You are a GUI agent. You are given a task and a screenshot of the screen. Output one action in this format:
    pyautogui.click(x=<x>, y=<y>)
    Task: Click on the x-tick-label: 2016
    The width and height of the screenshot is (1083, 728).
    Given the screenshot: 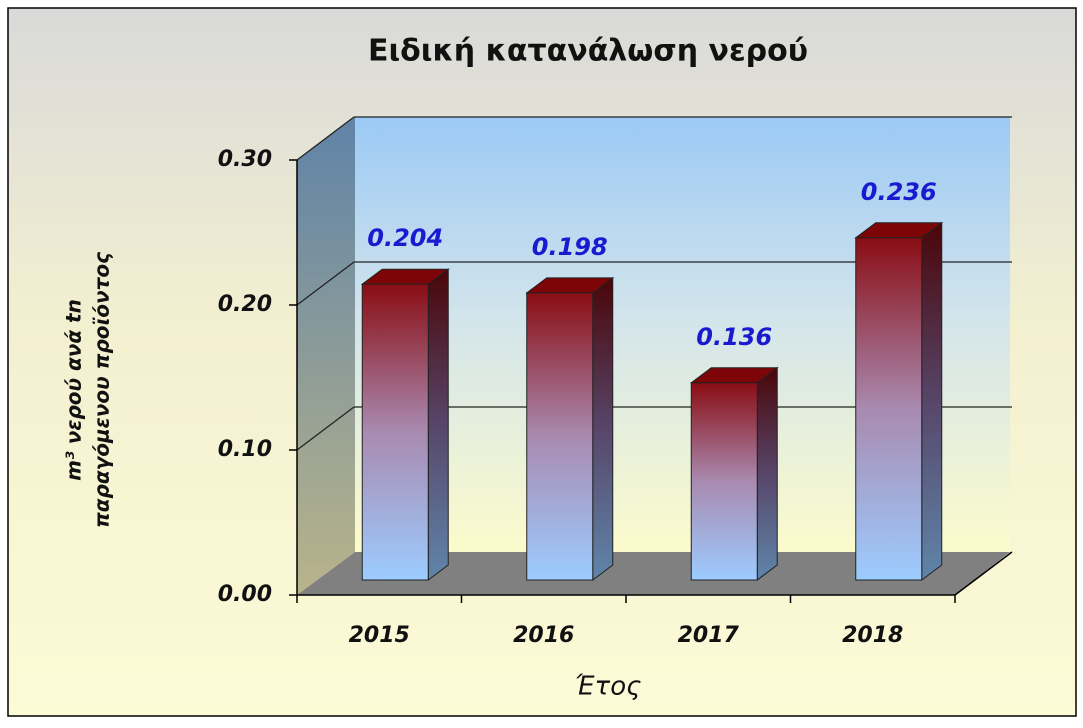 What is the action you would take?
    pyautogui.click(x=543, y=635)
    